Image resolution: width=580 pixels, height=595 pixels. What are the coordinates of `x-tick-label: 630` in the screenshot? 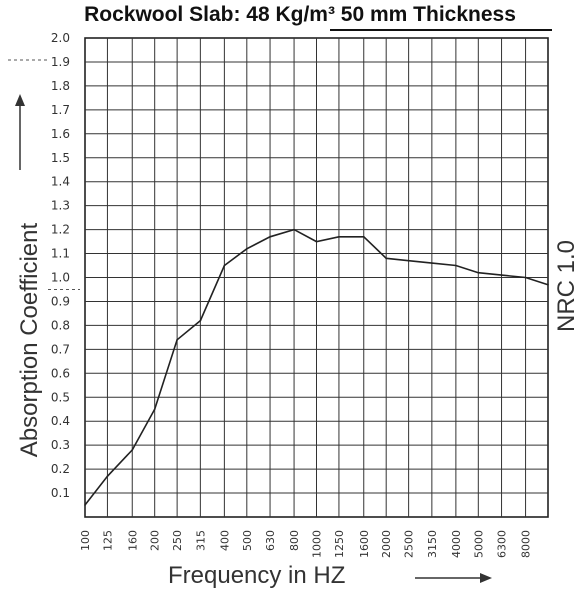 It's located at (270, 540).